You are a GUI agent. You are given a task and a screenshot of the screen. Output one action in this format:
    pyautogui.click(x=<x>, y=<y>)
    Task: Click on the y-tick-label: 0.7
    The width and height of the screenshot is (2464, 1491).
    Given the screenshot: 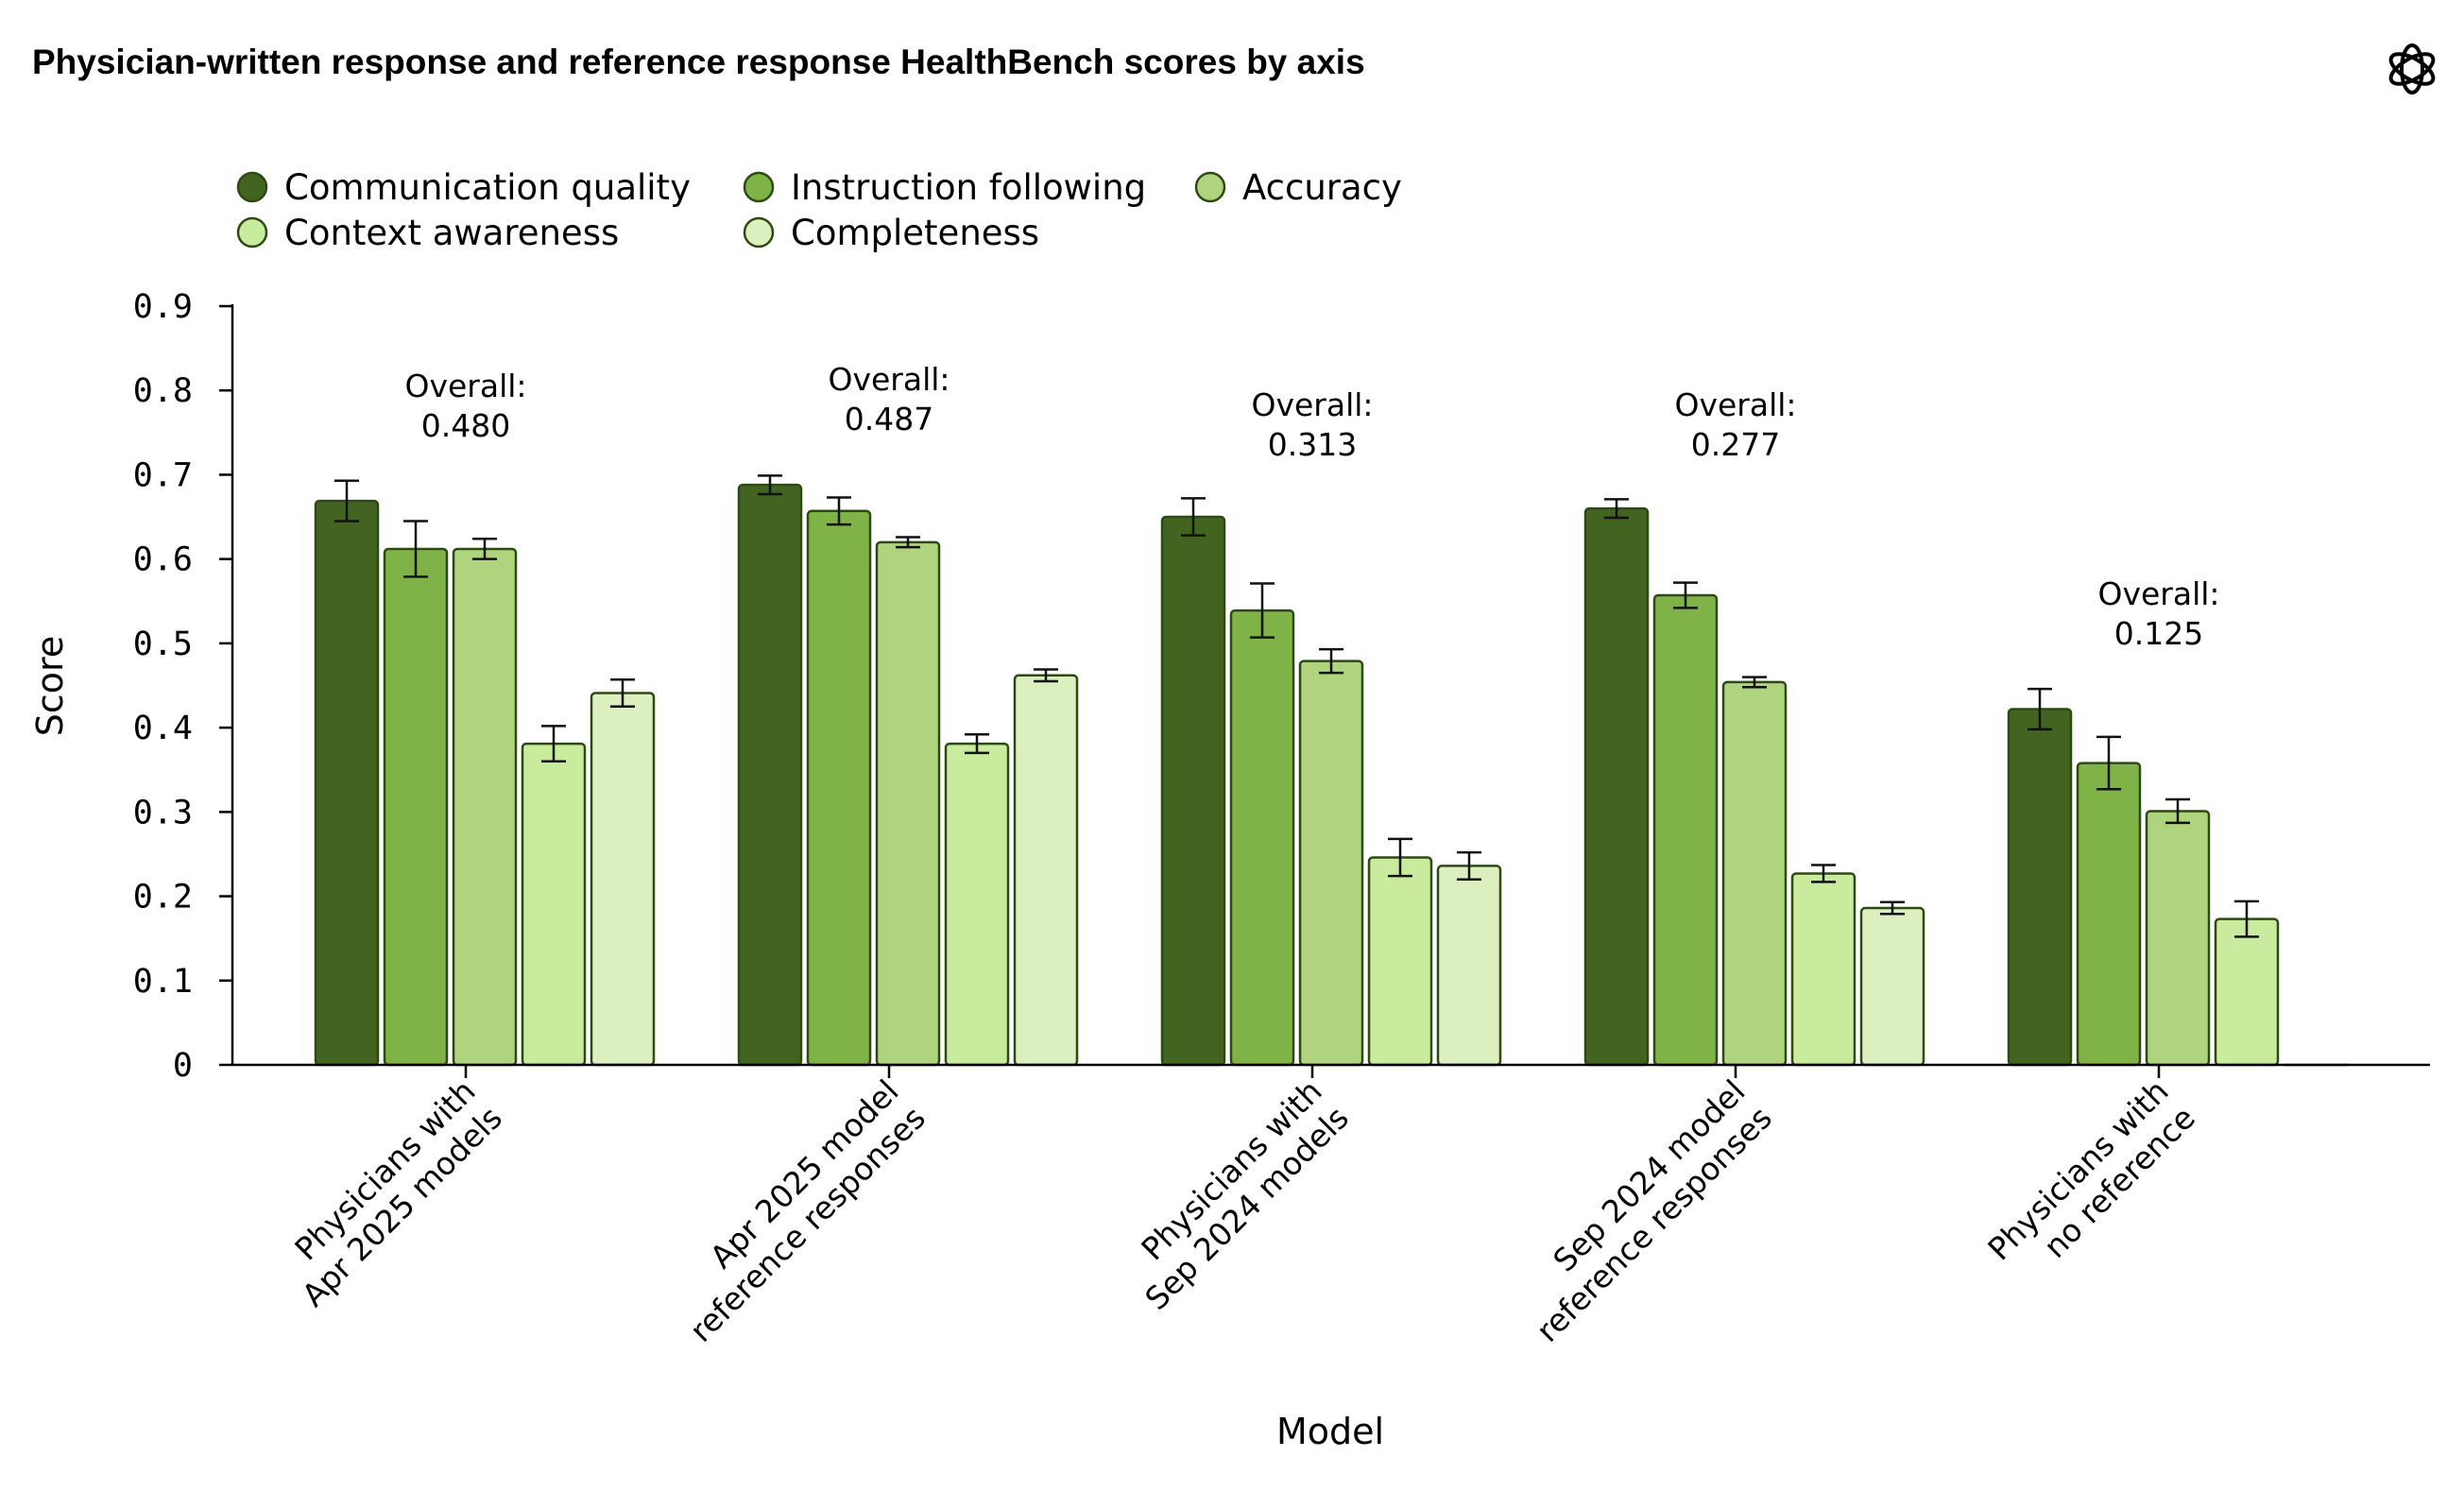 What is the action you would take?
    pyautogui.click(x=163, y=475)
    